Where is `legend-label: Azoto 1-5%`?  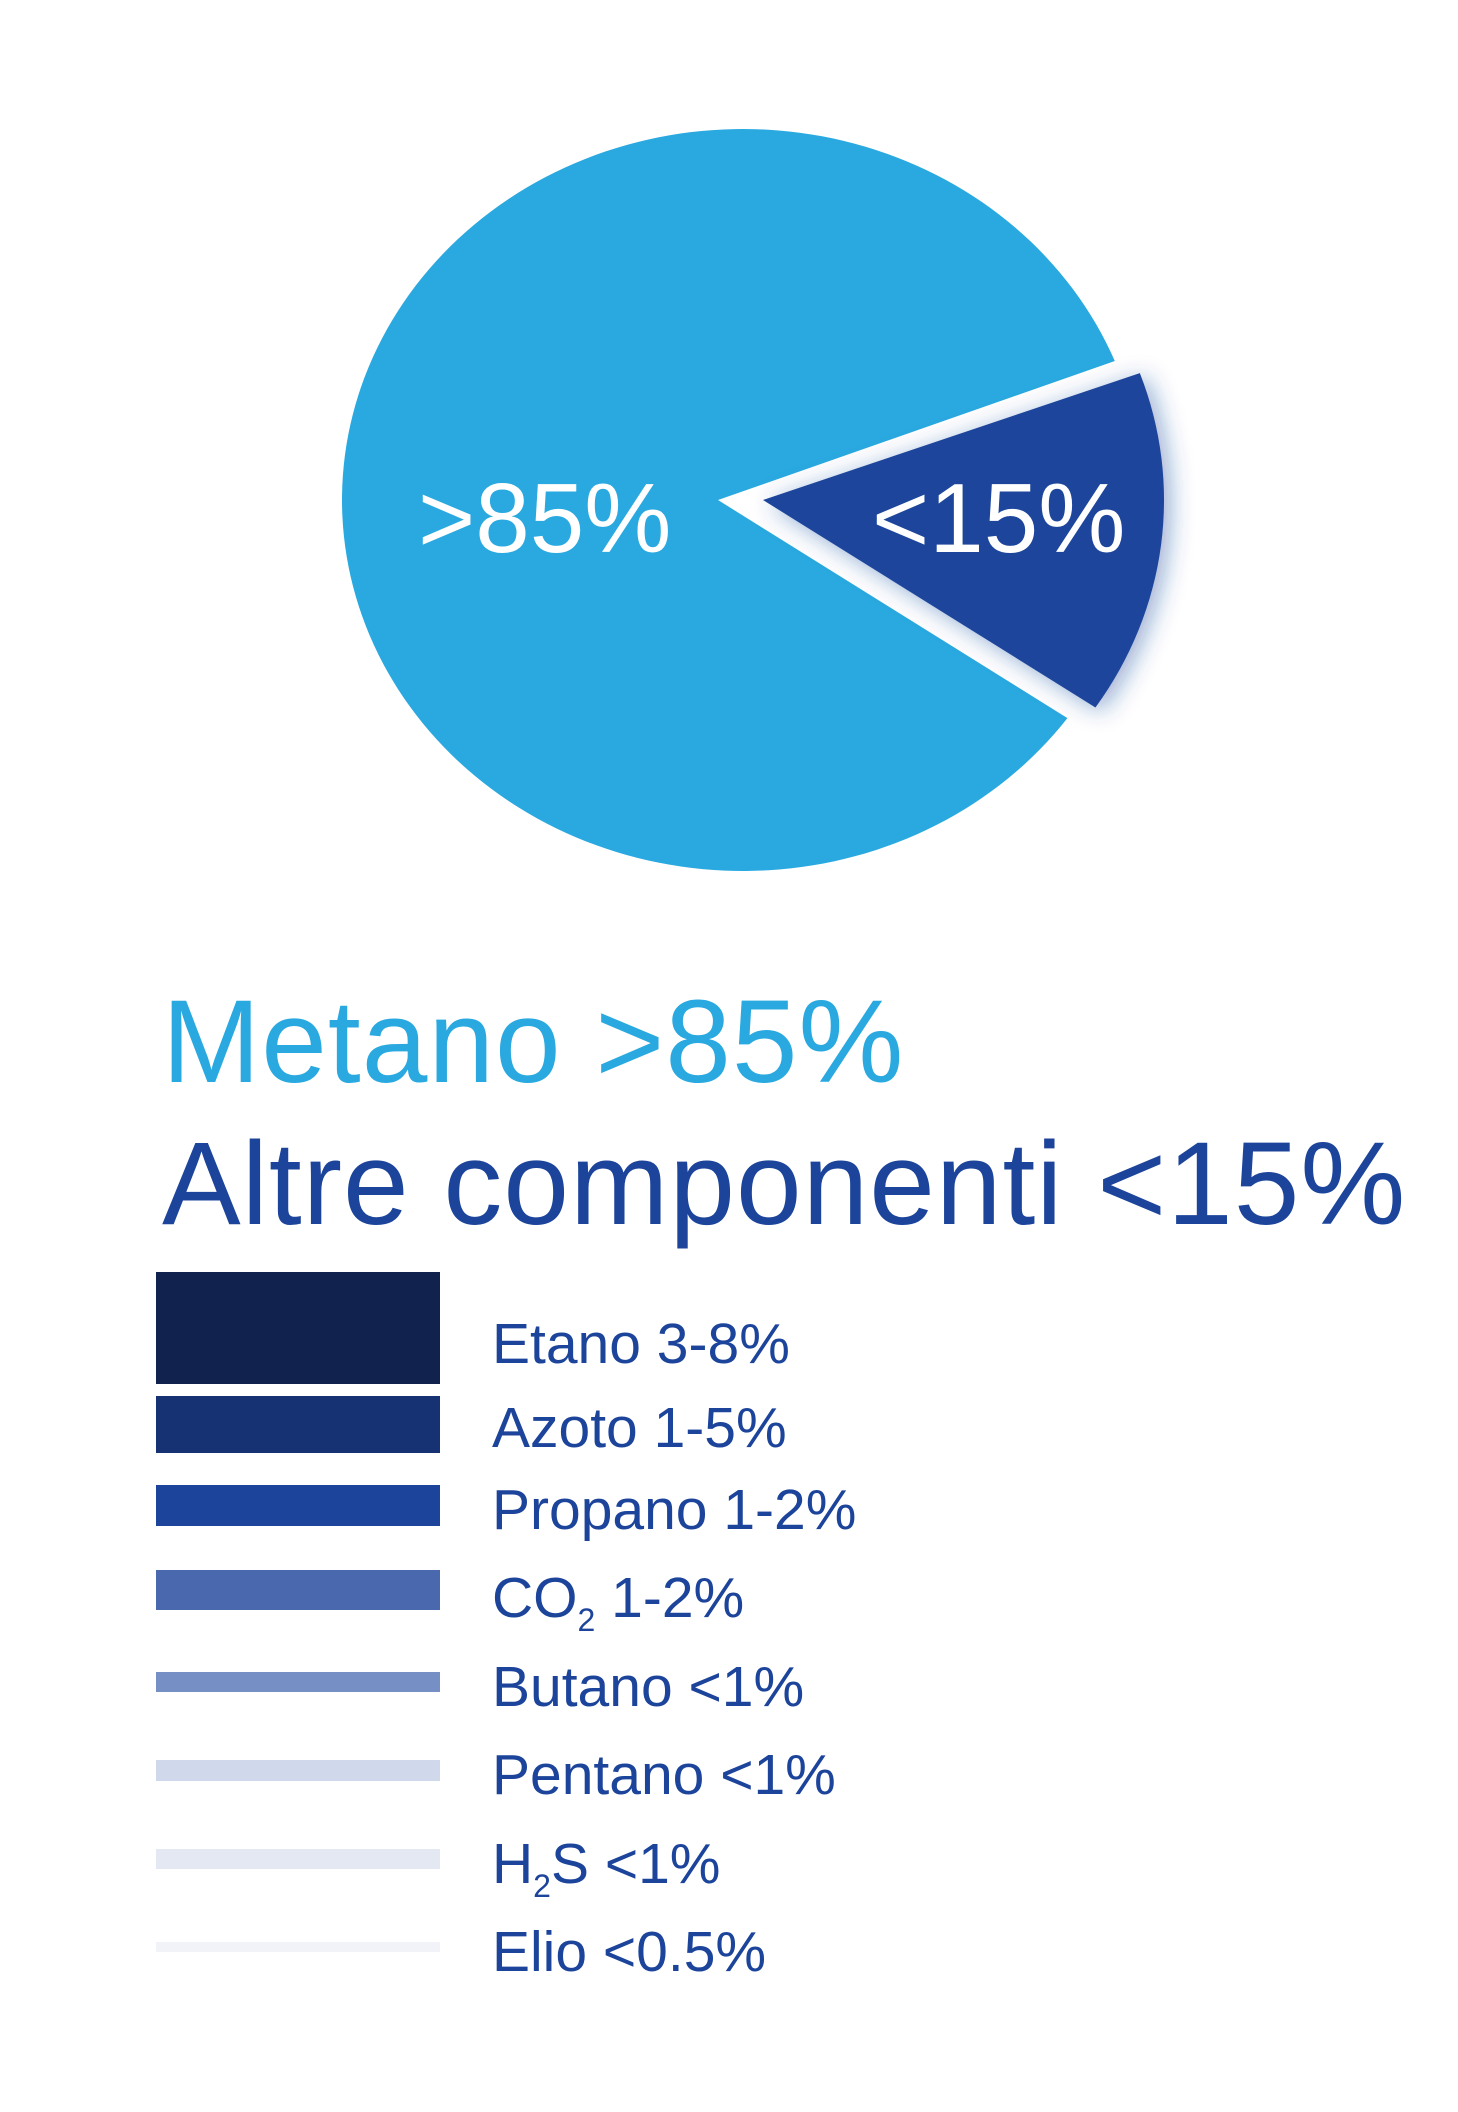
legend-label: Azoto 1-5% is located at coordinates (639, 1428).